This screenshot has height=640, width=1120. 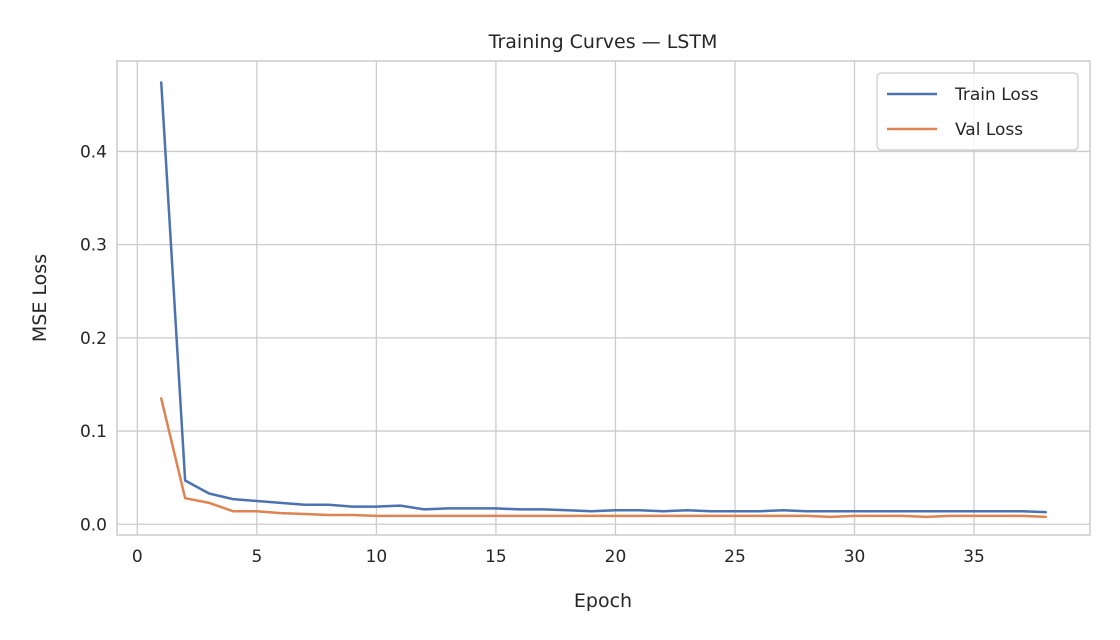 I want to click on x-tick-label: 20, so click(x=616, y=557).